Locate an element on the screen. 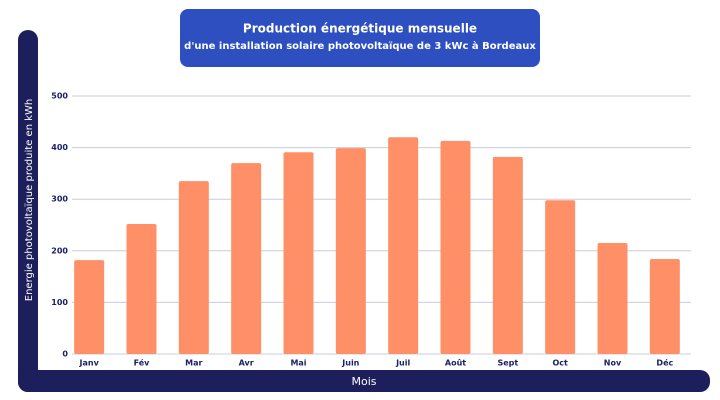 This screenshot has width=720, height=400. x-axis-label: Mois is located at coordinates (363, 381).